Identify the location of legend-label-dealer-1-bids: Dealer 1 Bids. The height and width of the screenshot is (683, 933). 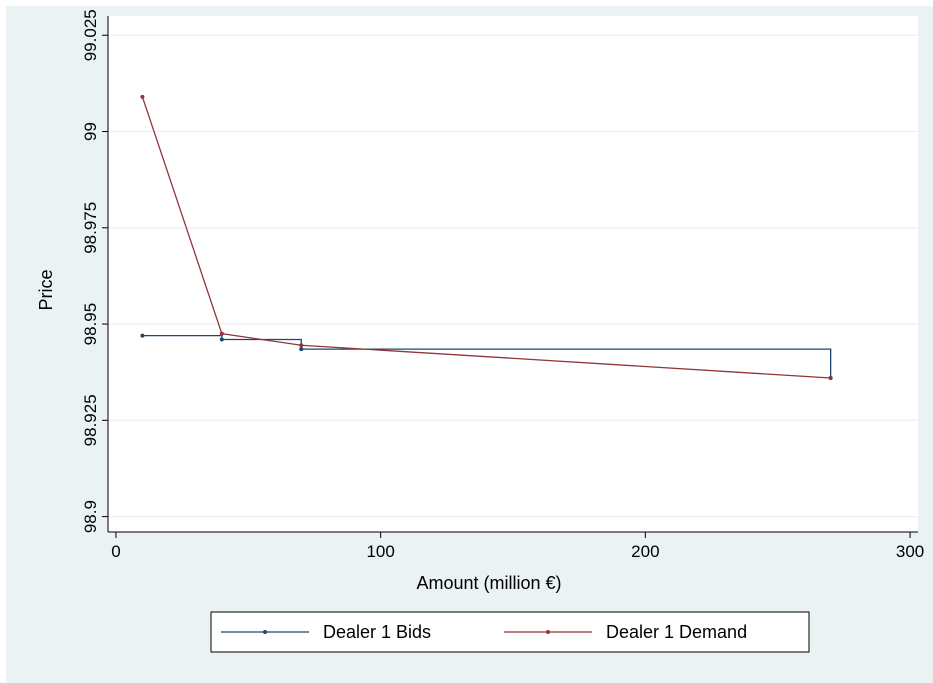
(377, 632).